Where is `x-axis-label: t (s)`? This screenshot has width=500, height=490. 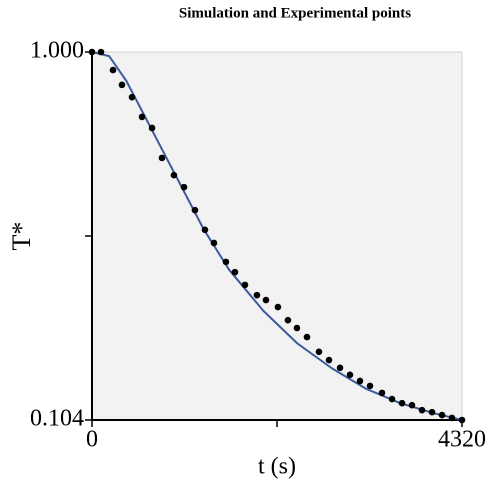
x-axis-label: t (s) is located at coordinates (277, 467).